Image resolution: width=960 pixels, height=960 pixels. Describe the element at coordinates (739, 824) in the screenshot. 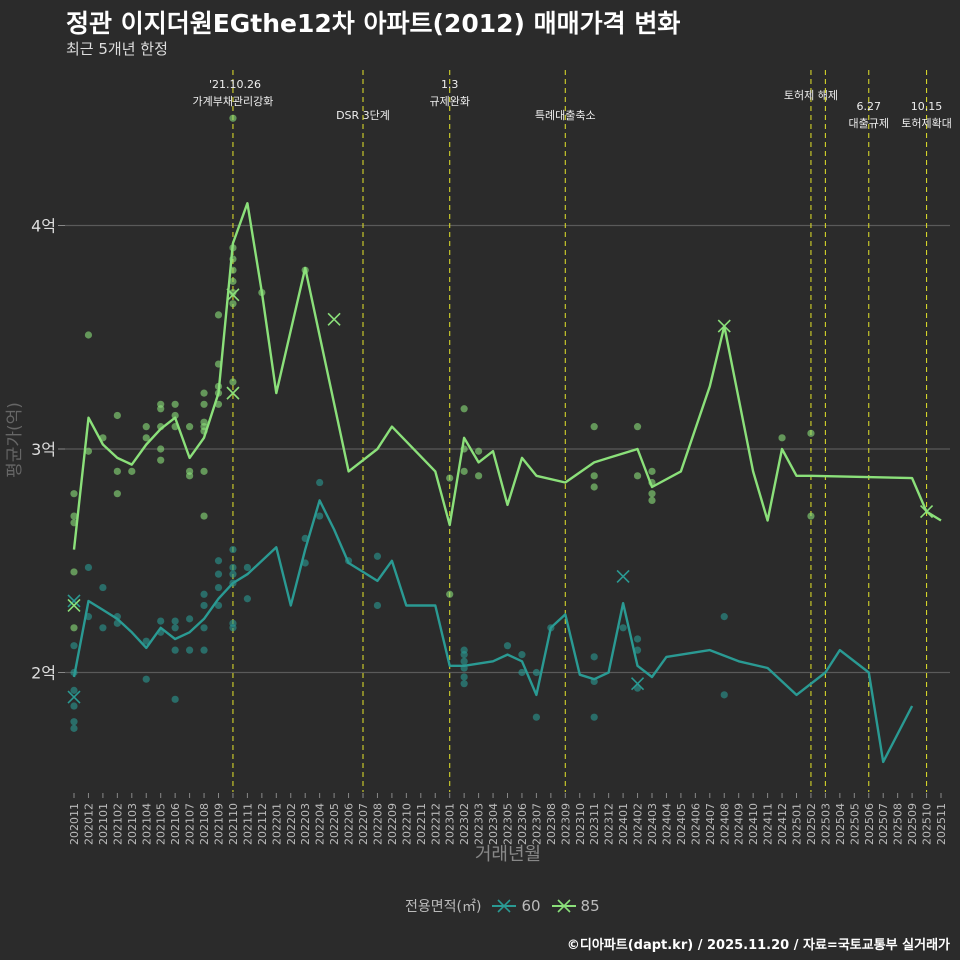

I see `x-tick-label: 202409` at that location.